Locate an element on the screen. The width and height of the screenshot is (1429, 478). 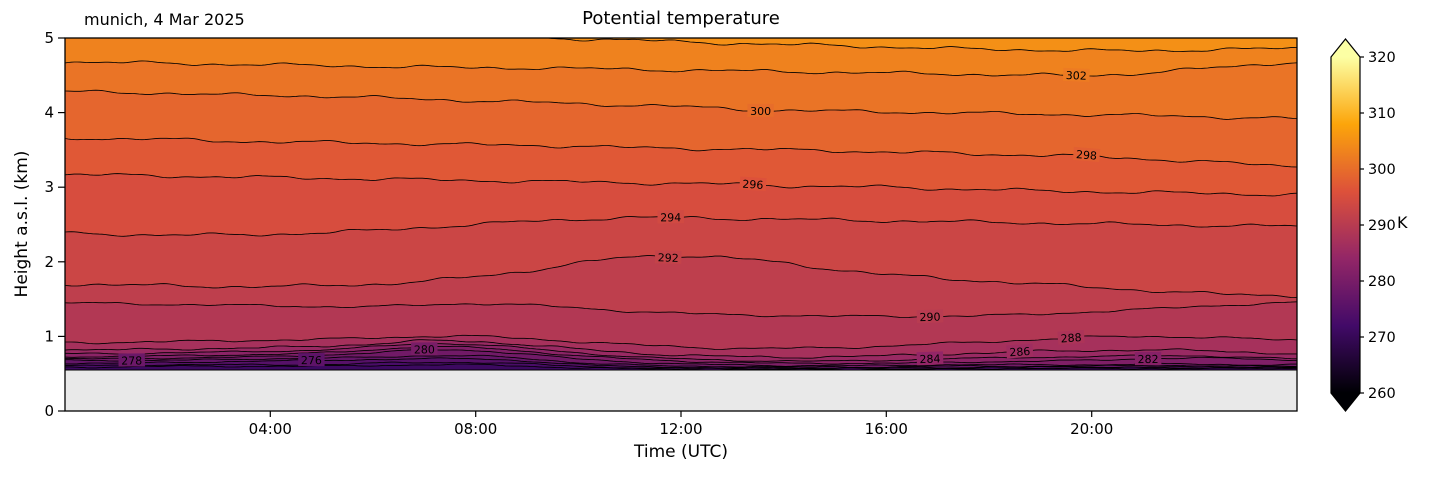
contour-label-text: 286 is located at coordinates (1020, 352).